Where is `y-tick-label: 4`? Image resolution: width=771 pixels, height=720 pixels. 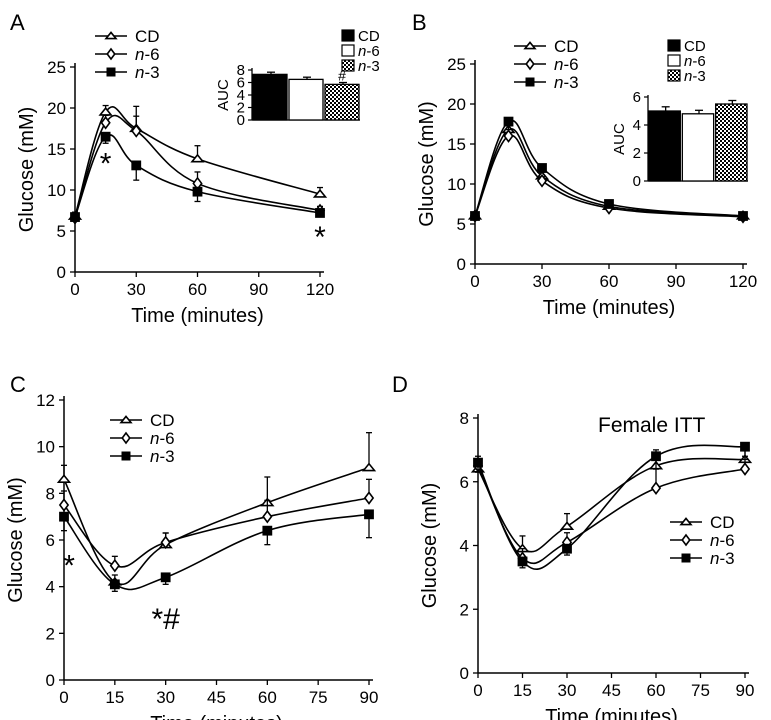
y-tick-label: 4 is located at coordinates (464, 546).